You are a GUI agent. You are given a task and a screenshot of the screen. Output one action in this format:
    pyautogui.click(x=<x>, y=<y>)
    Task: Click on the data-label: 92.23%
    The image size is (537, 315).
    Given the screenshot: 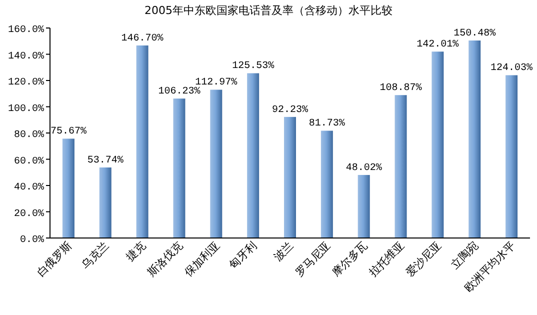 What is the action you would take?
    pyautogui.click(x=290, y=110)
    